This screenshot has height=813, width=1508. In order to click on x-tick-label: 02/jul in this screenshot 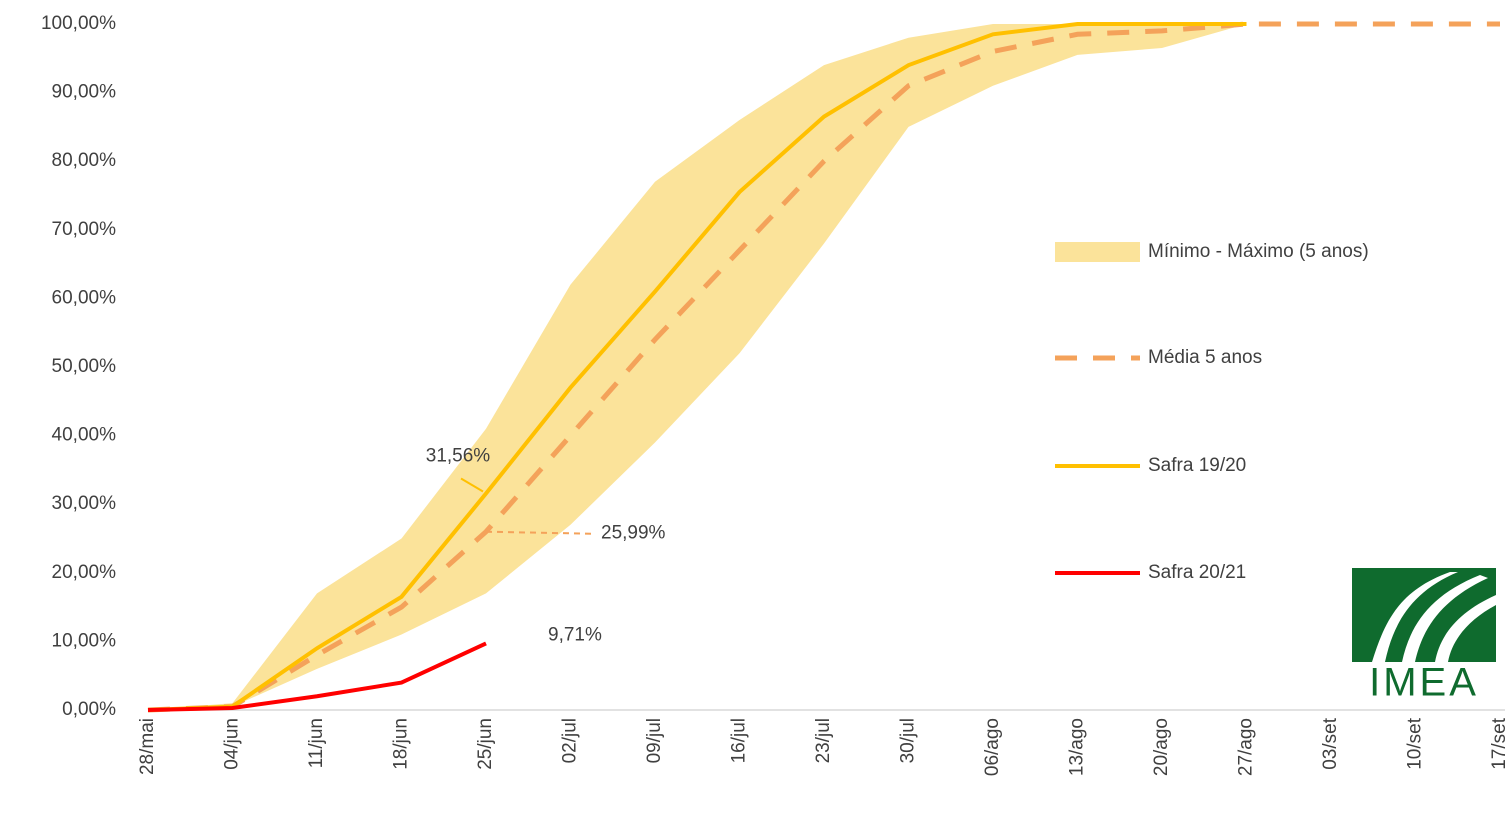, I will do `click(570, 740)`.